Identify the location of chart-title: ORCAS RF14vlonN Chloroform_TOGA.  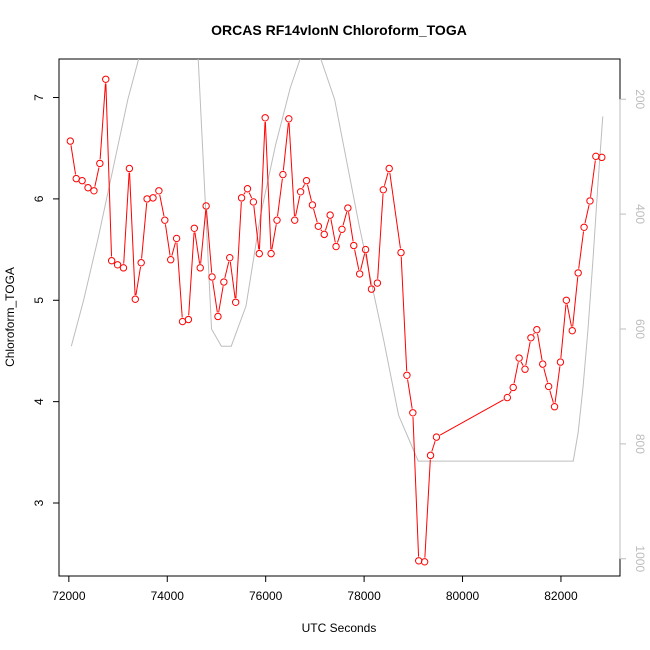
(339, 30).